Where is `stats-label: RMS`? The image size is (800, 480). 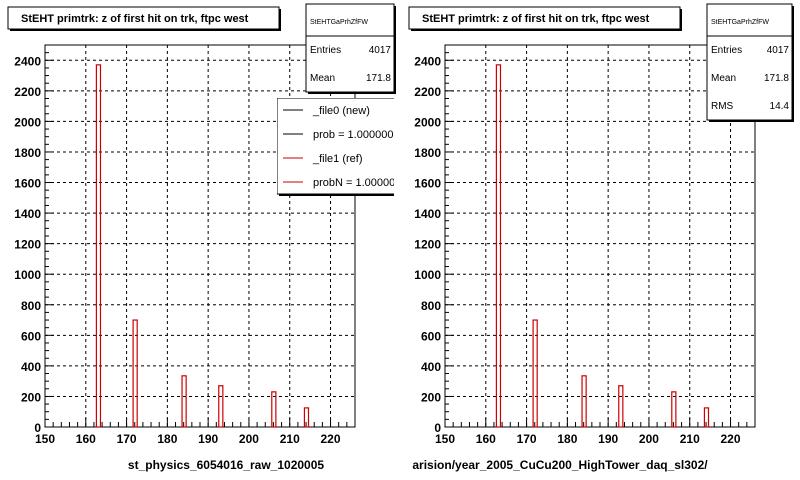 stats-label: RMS is located at coordinates (722, 106).